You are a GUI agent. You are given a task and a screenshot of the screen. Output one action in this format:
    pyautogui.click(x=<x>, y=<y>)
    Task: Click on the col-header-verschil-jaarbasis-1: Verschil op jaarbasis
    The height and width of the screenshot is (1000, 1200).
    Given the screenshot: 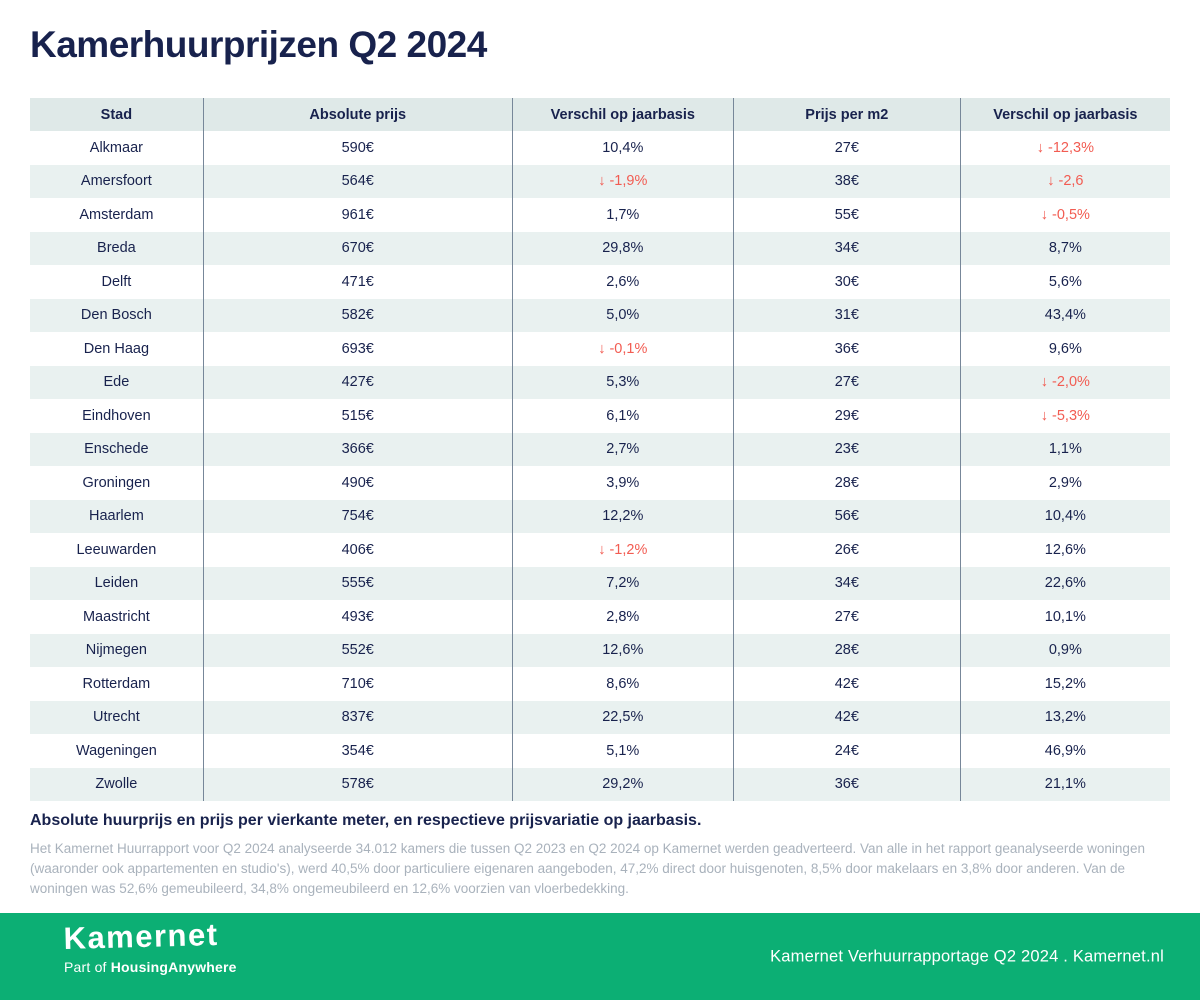 What is the action you would take?
    pyautogui.click(x=622, y=114)
    